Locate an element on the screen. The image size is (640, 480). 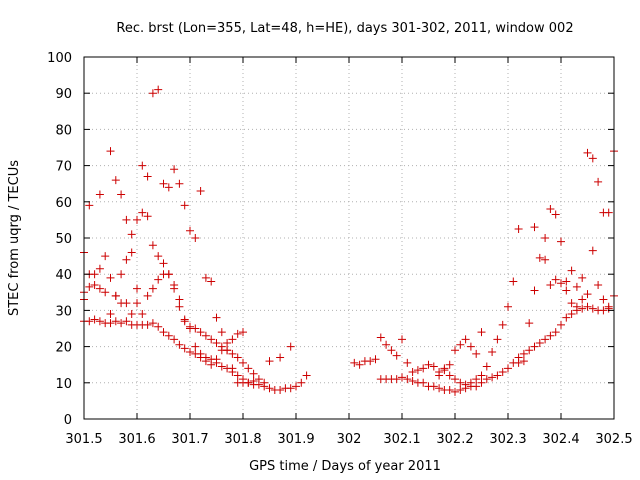
x-tick-label: 302.4 is located at coordinates (560, 439).